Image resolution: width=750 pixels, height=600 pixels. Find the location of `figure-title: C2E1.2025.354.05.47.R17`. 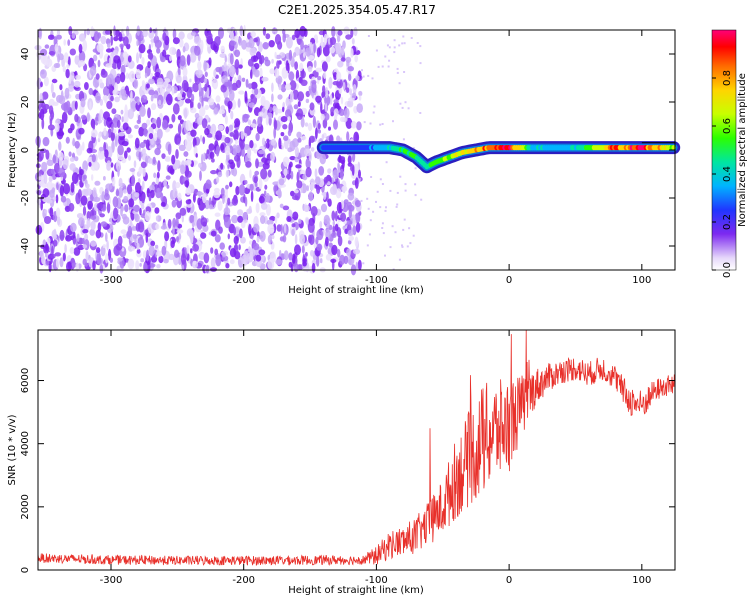

figure-title: C2E1.2025.354.05.47.R17 is located at coordinates (357, 10).